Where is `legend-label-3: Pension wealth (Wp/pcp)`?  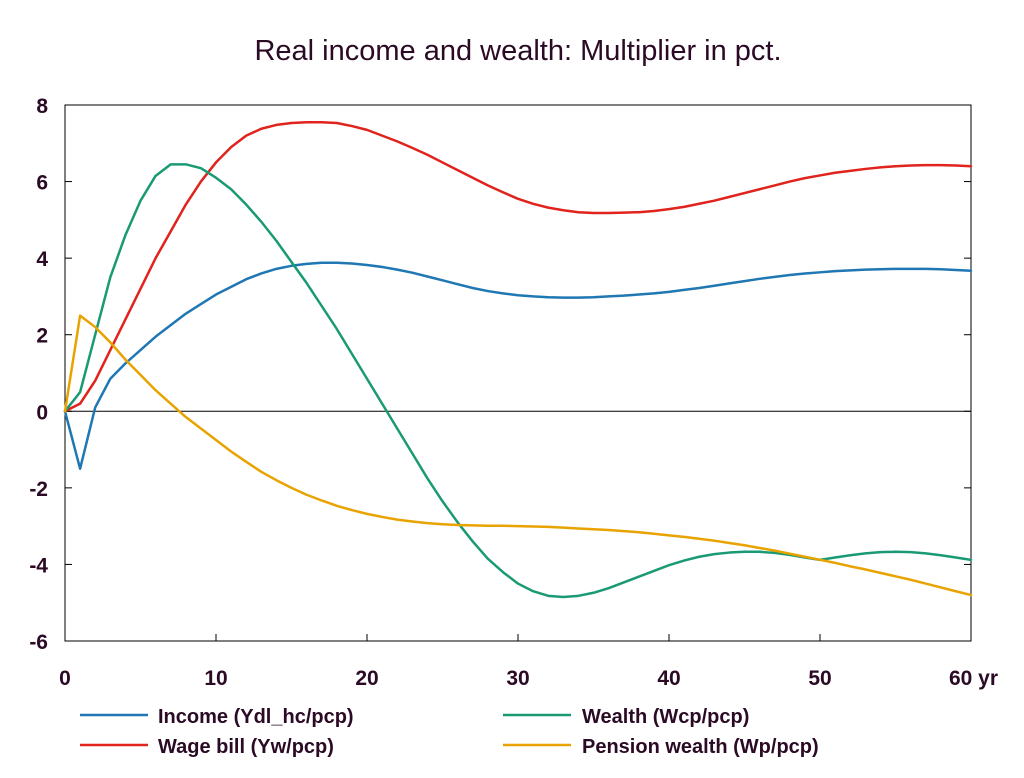 legend-label-3: Pension wealth (Wp/pcp) is located at coordinates (700, 747).